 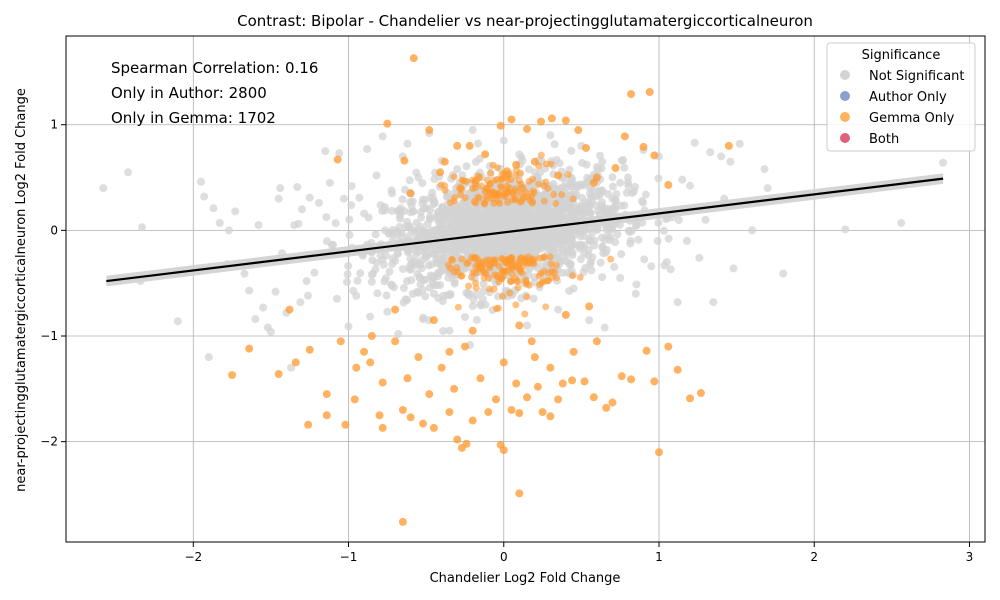 I want to click on legend-marker-not-significant, so click(x=845, y=75).